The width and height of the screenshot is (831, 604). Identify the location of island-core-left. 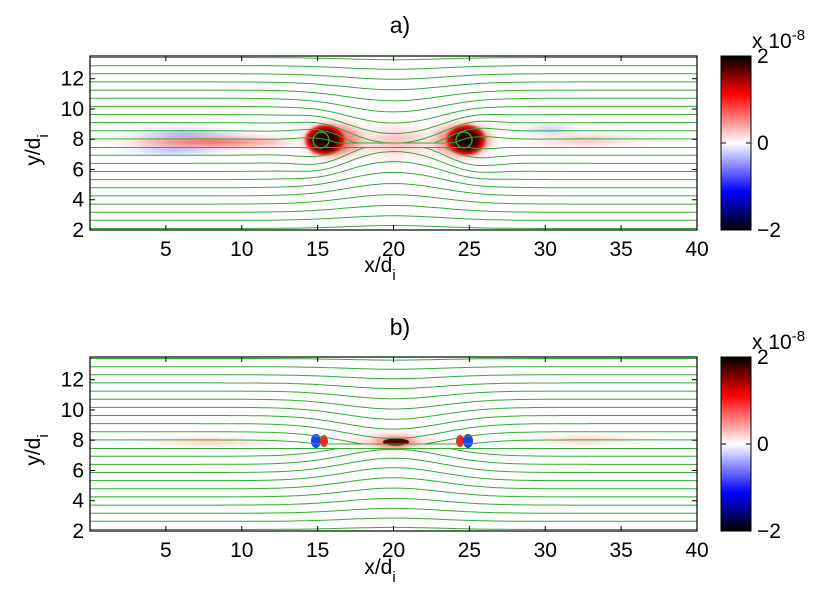
(325, 140).